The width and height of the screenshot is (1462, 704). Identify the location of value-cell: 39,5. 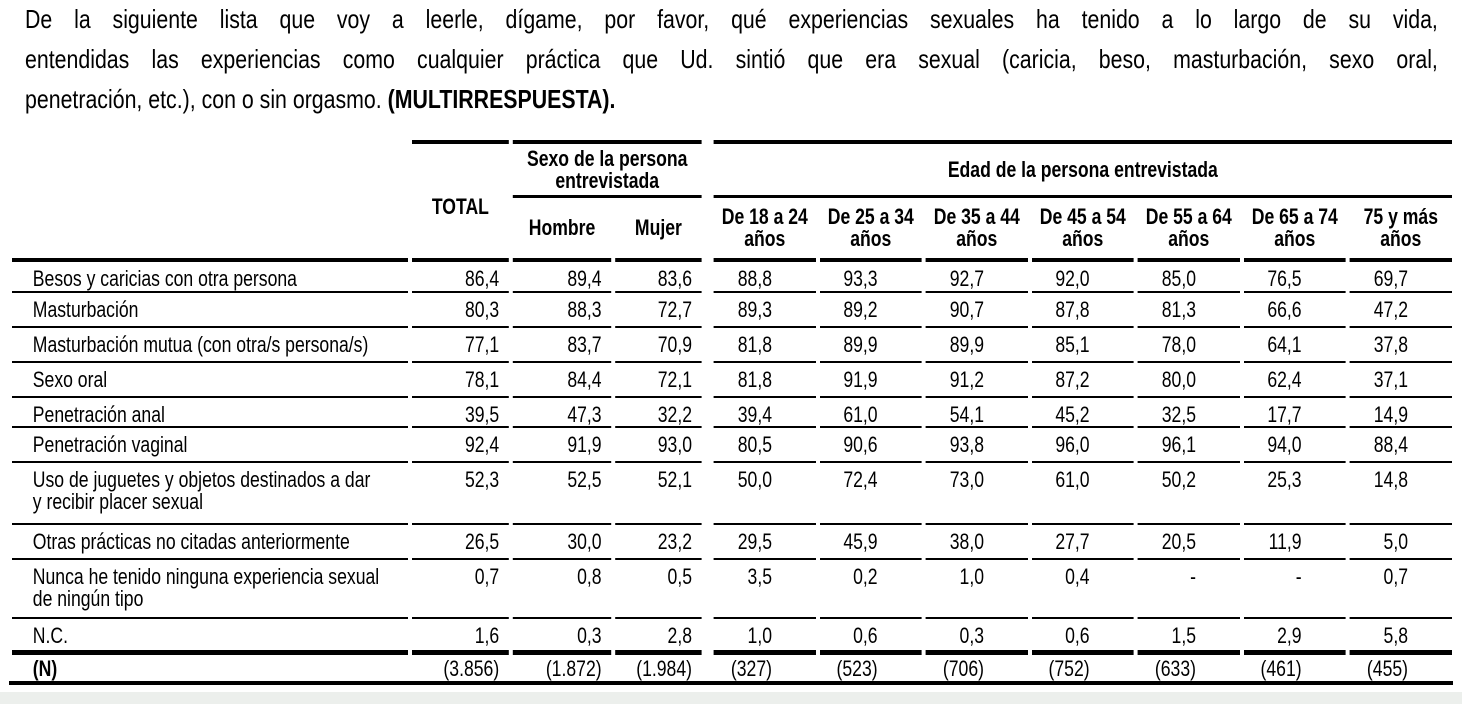
(460, 413).